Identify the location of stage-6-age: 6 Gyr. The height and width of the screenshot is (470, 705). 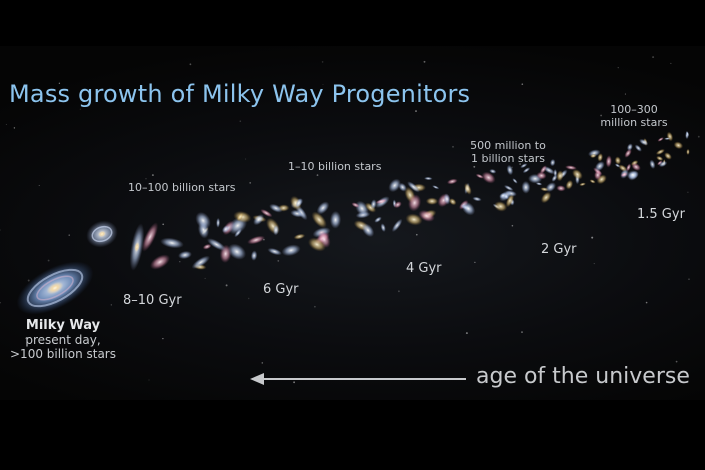
(281, 289).